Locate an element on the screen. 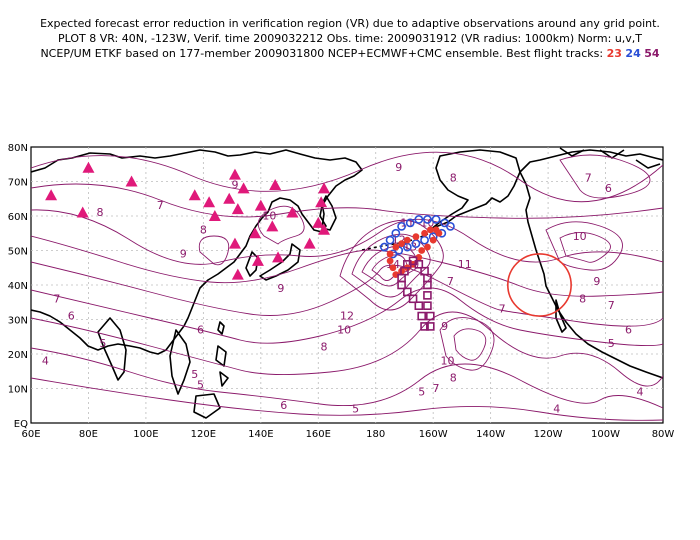  longitude-label: 80E is located at coordinates (88, 434).